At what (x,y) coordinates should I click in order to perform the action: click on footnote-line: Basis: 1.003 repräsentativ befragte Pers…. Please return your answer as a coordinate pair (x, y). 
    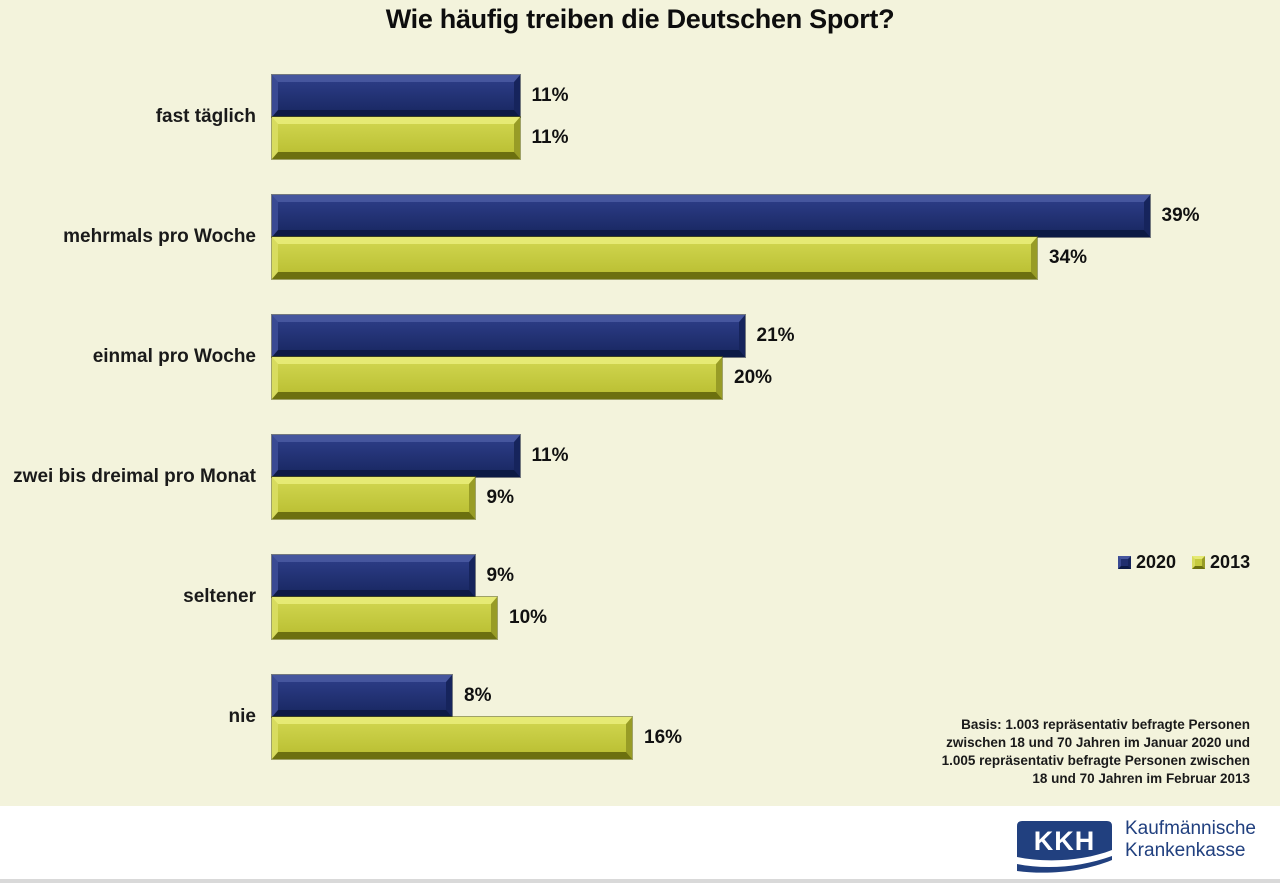
    Looking at the image, I should click on (1105, 724).